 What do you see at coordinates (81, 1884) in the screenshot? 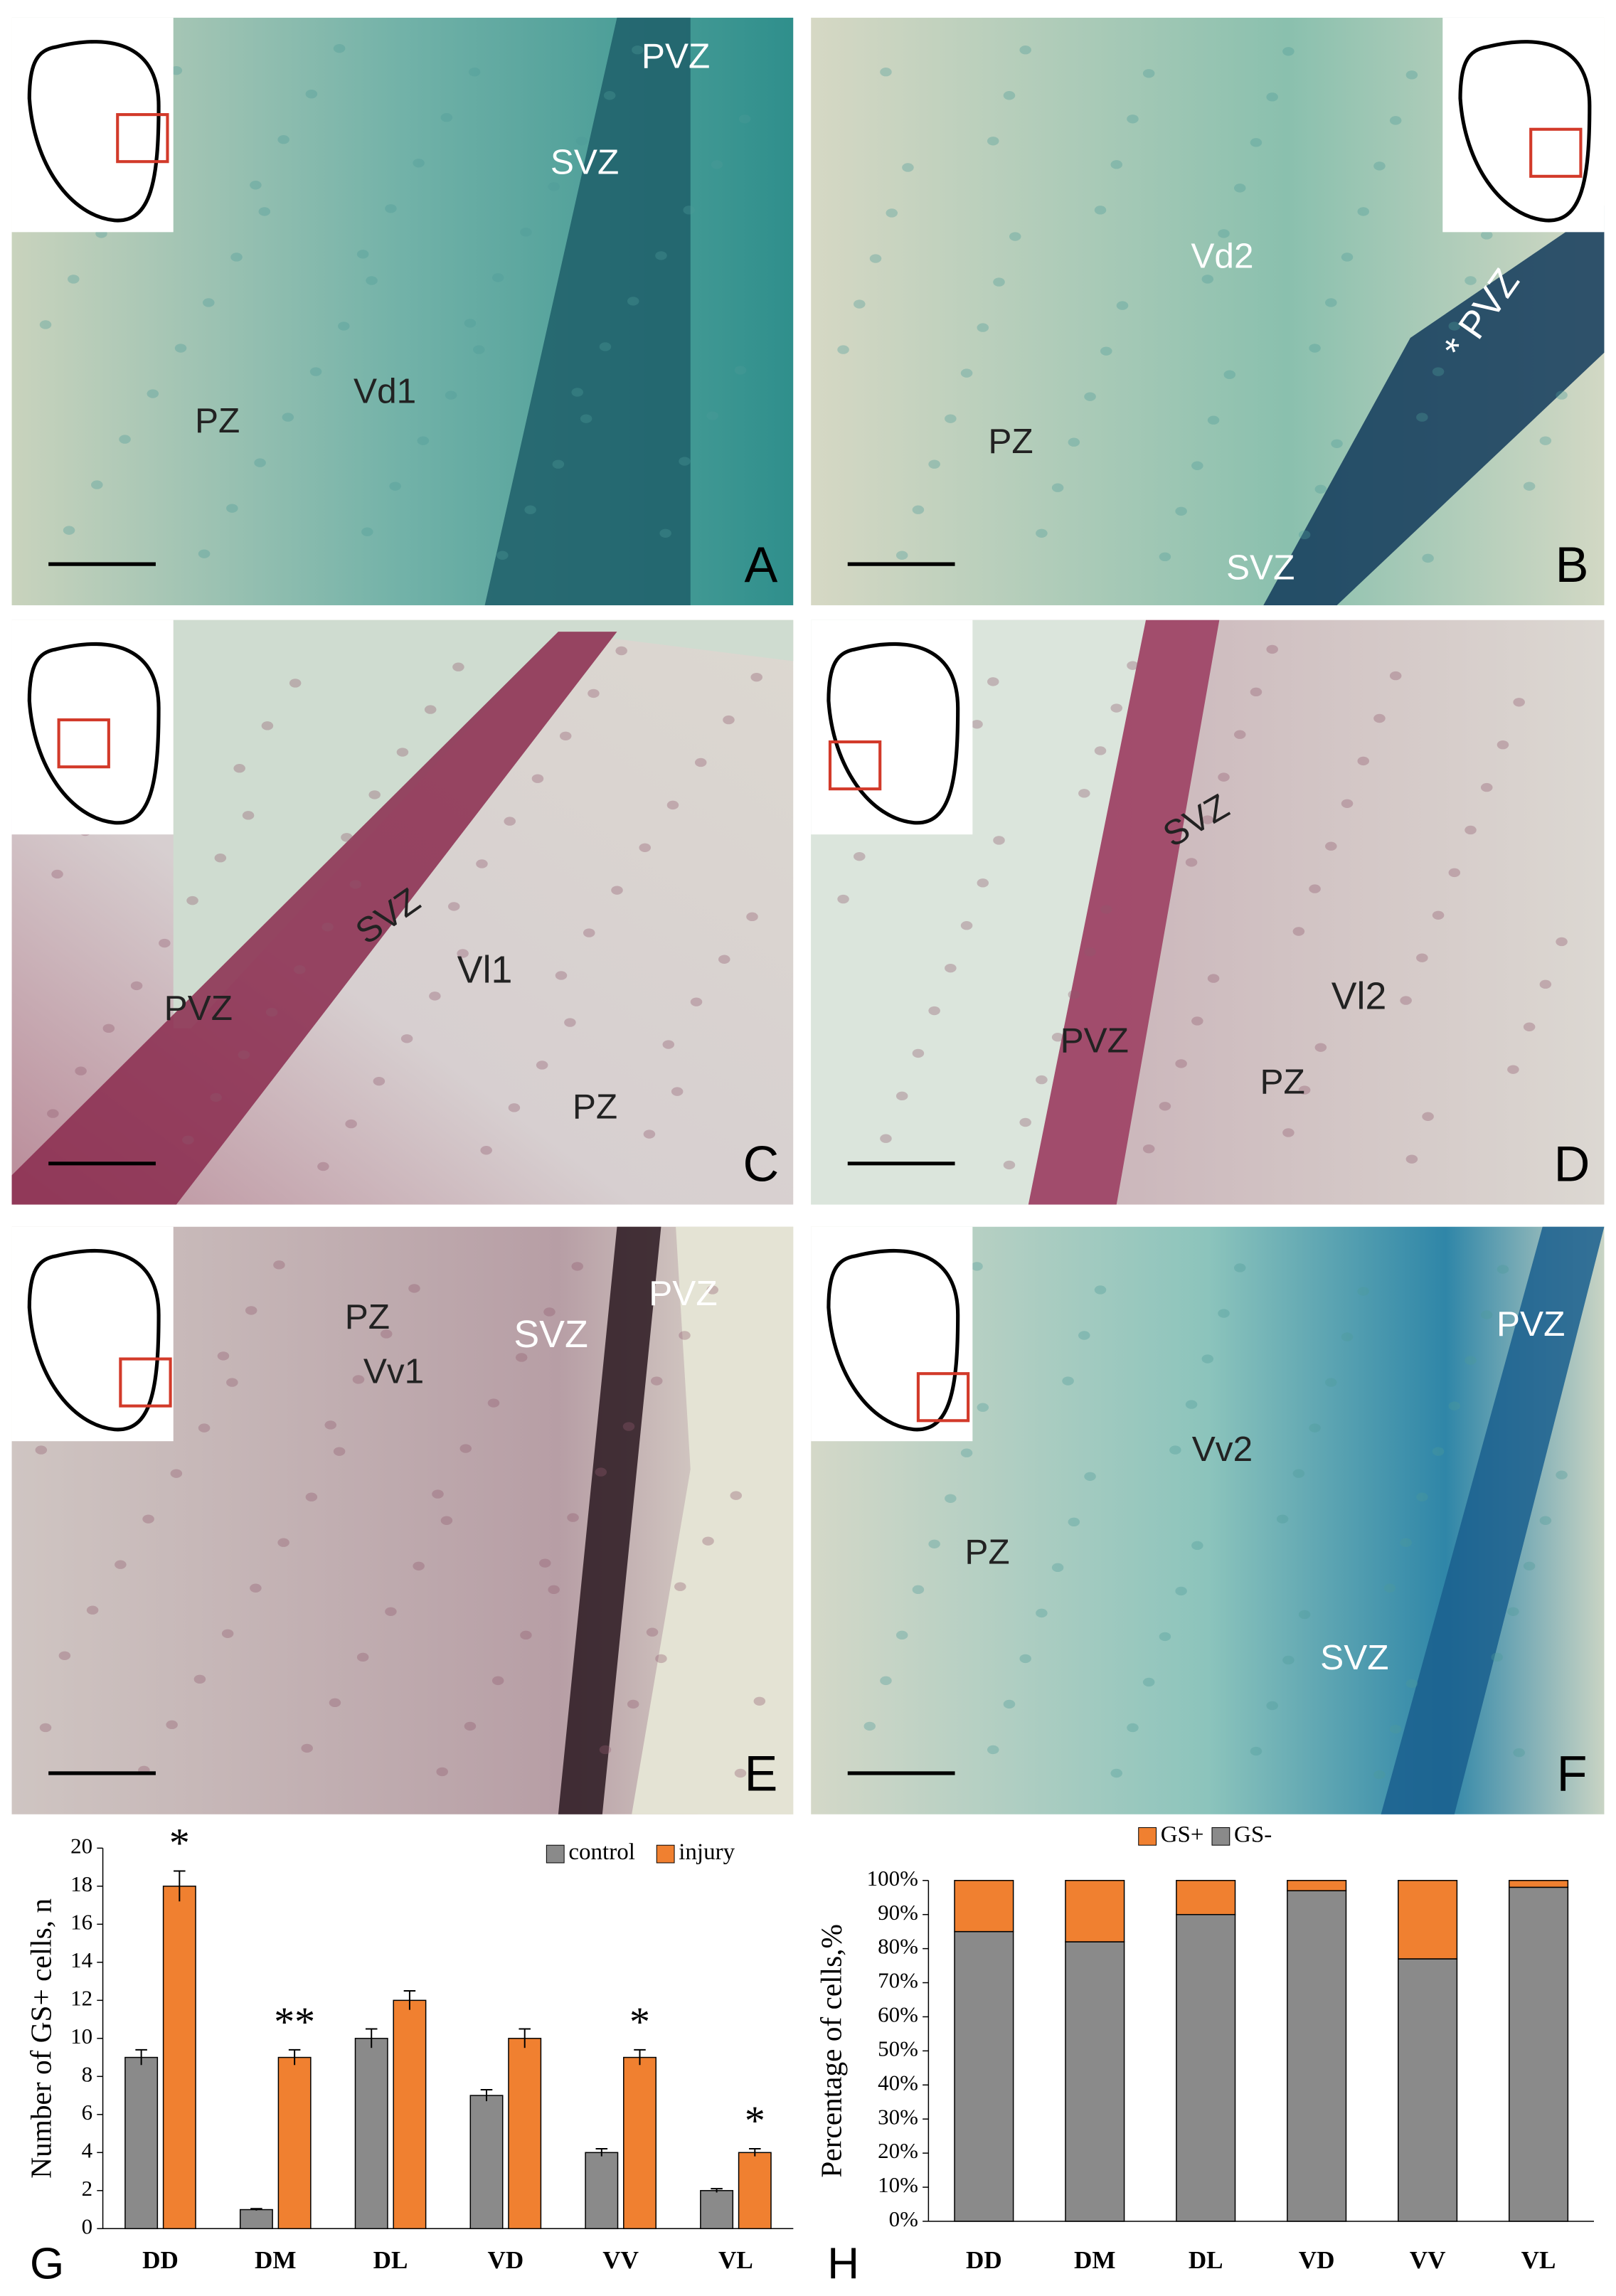
I see `y-tick-label: 18` at bounding box center [81, 1884].